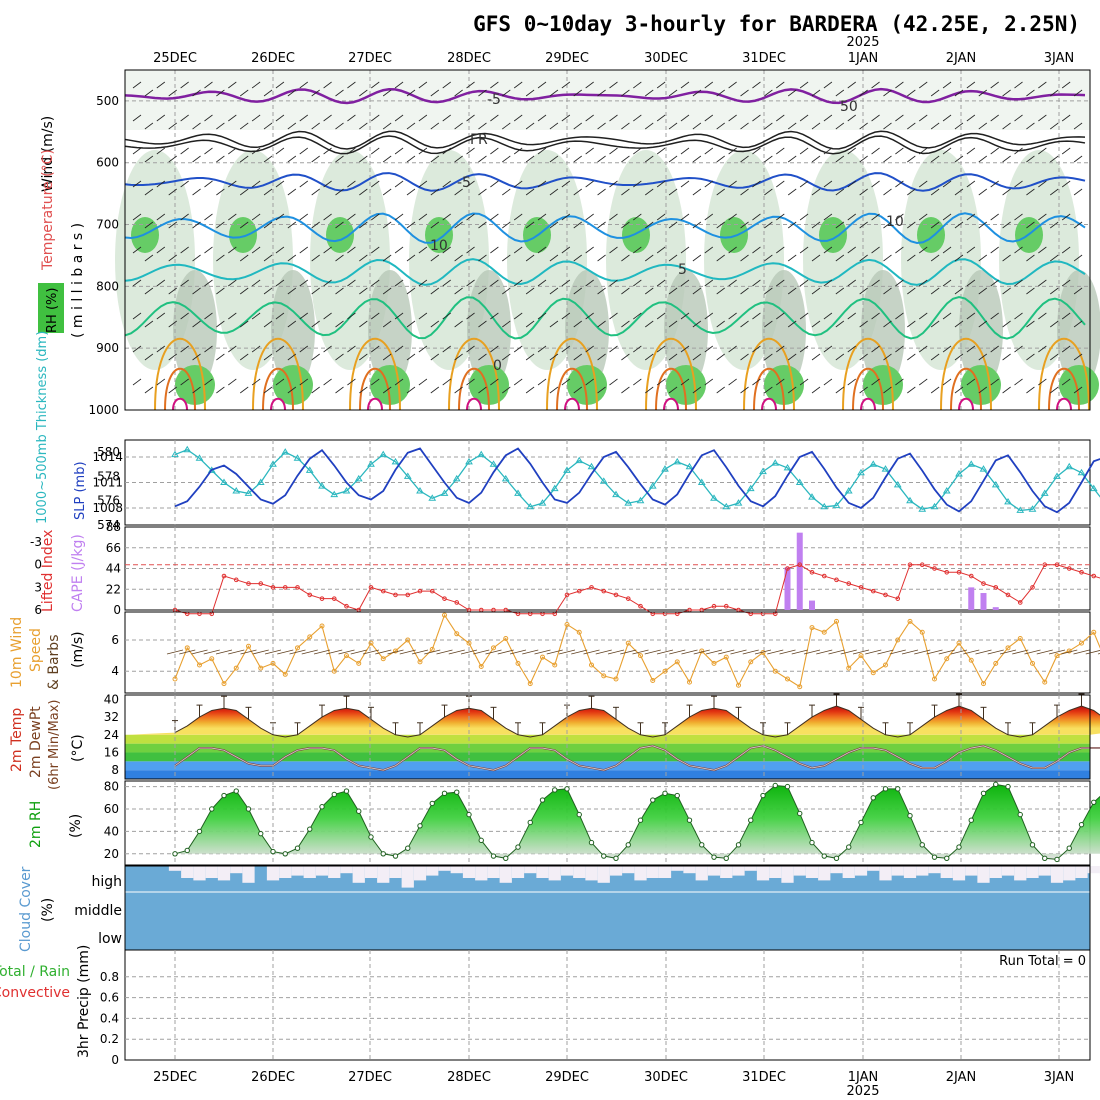 This screenshot has width=1100, height=1100. Describe the element at coordinates (961, 58) in the screenshot. I see `top-date-label: 2JAN` at that location.